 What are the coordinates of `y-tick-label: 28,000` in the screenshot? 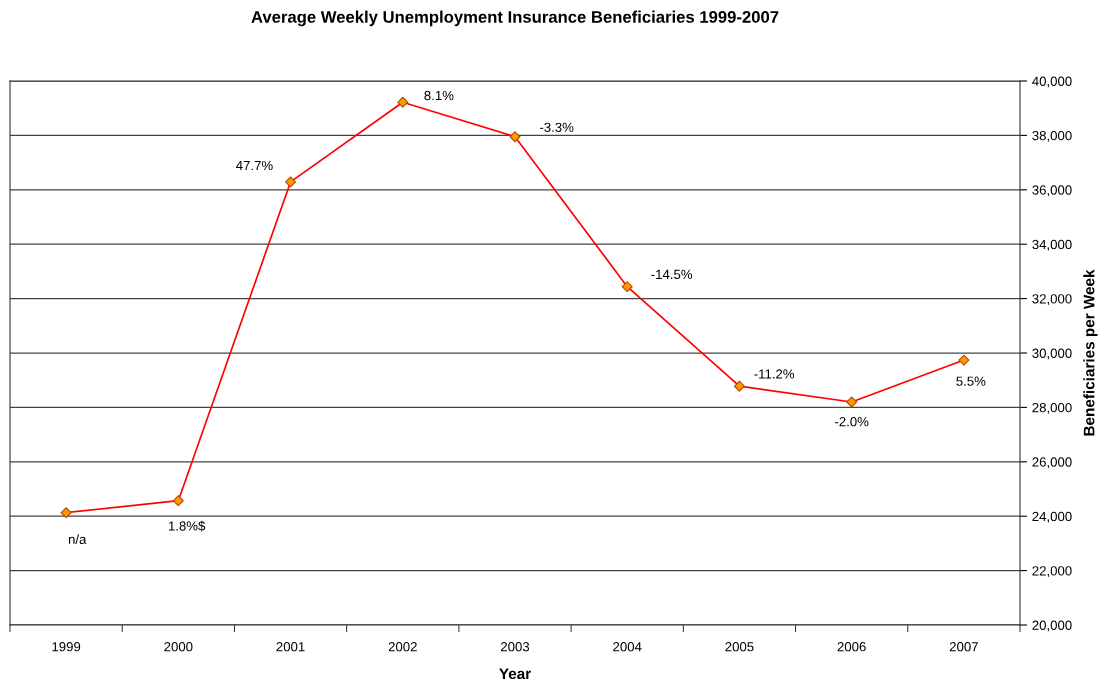 It's located at (1052, 408).